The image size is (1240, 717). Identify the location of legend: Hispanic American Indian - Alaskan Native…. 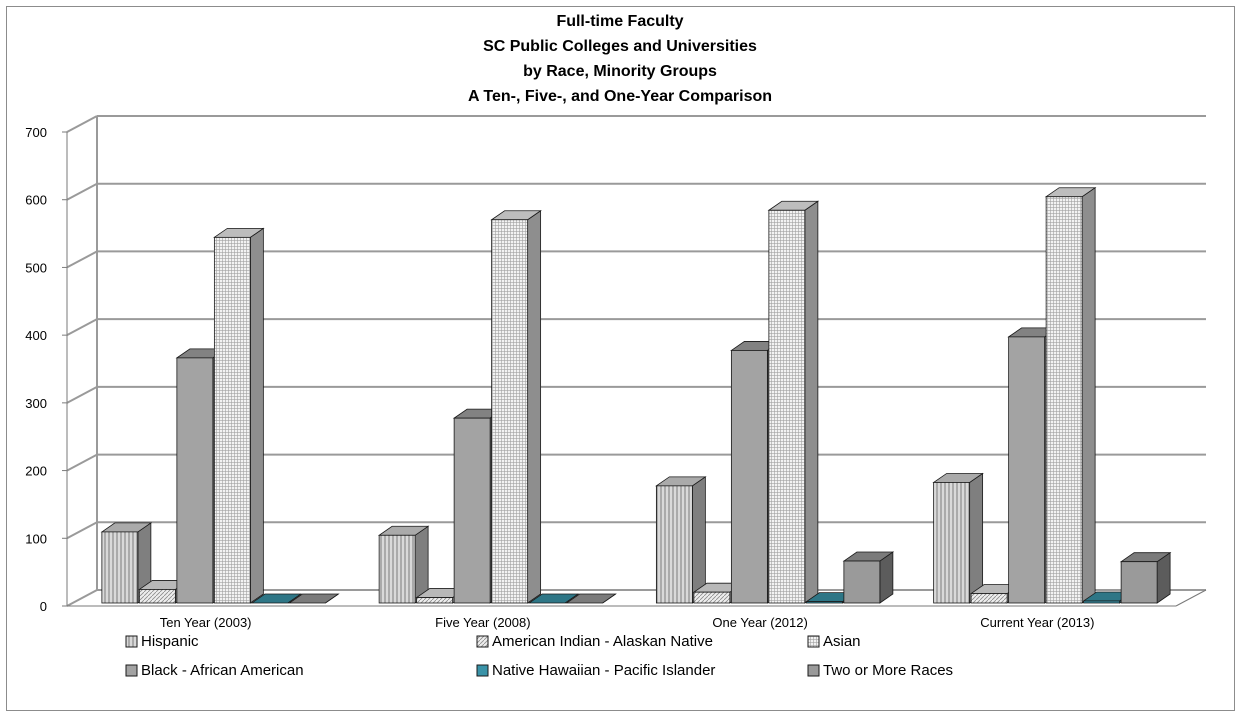
(539, 656).